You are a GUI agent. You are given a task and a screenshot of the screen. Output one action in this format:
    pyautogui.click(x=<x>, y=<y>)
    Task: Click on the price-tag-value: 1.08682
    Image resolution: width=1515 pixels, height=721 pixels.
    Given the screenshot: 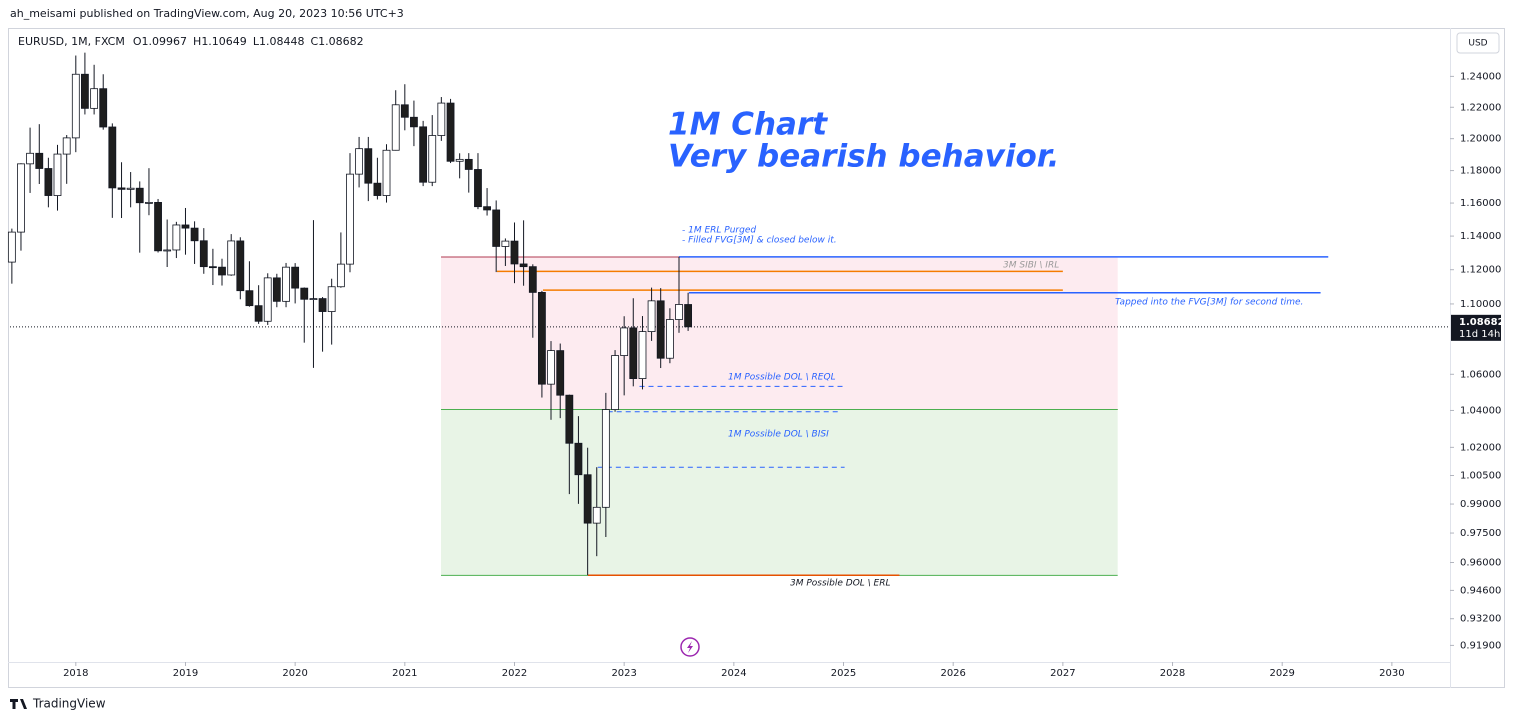 What is the action you would take?
    pyautogui.click(x=1482, y=322)
    